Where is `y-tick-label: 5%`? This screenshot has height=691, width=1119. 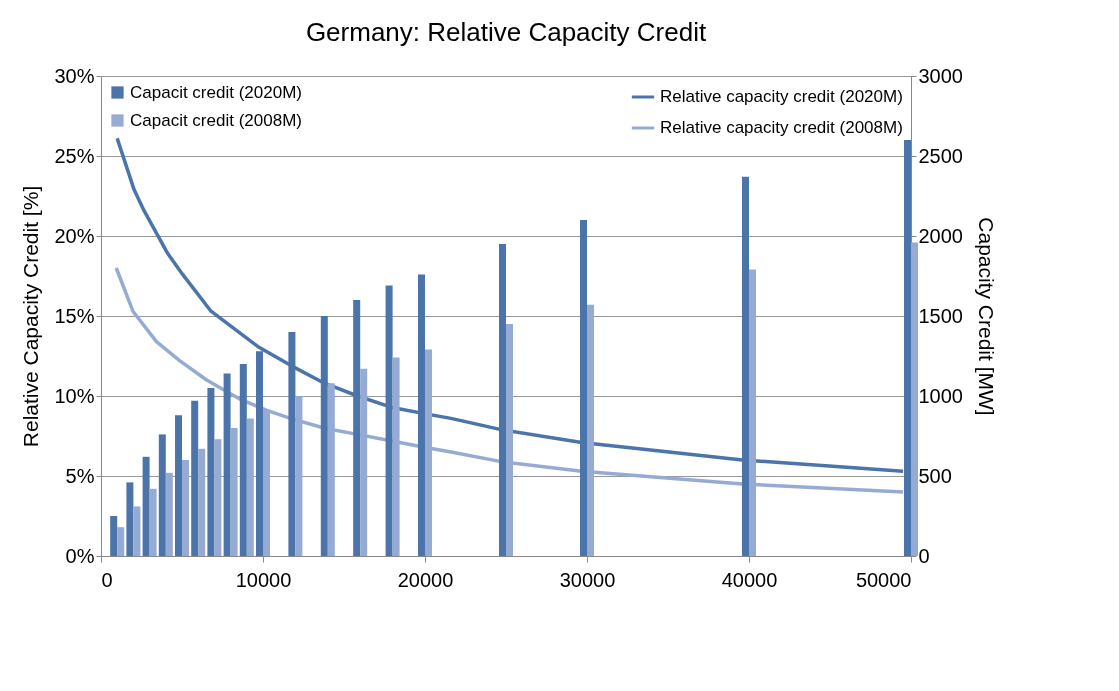
y-tick-label: 5% is located at coordinates (80, 475).